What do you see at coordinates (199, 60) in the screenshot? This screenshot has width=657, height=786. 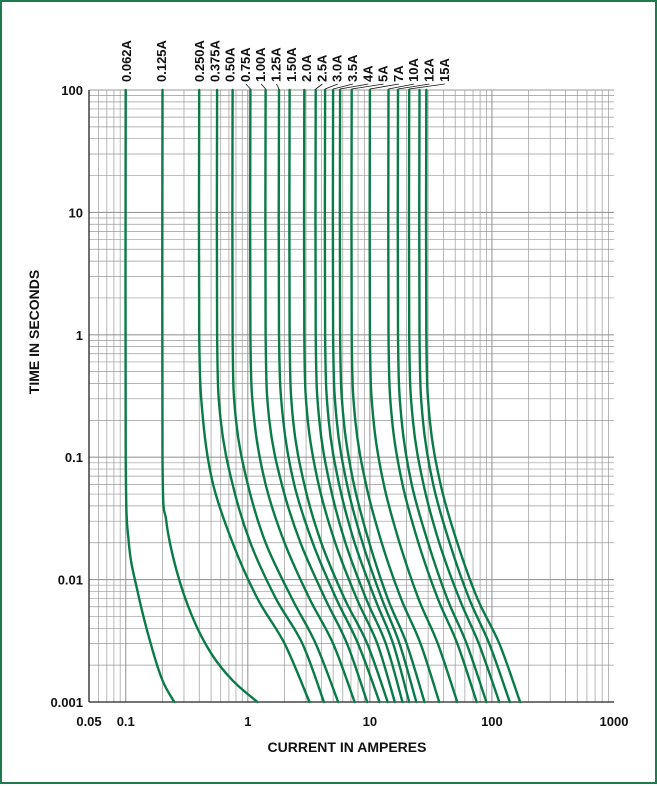 I see `rating-label: 0.250A` at bounding box center [199, 60].